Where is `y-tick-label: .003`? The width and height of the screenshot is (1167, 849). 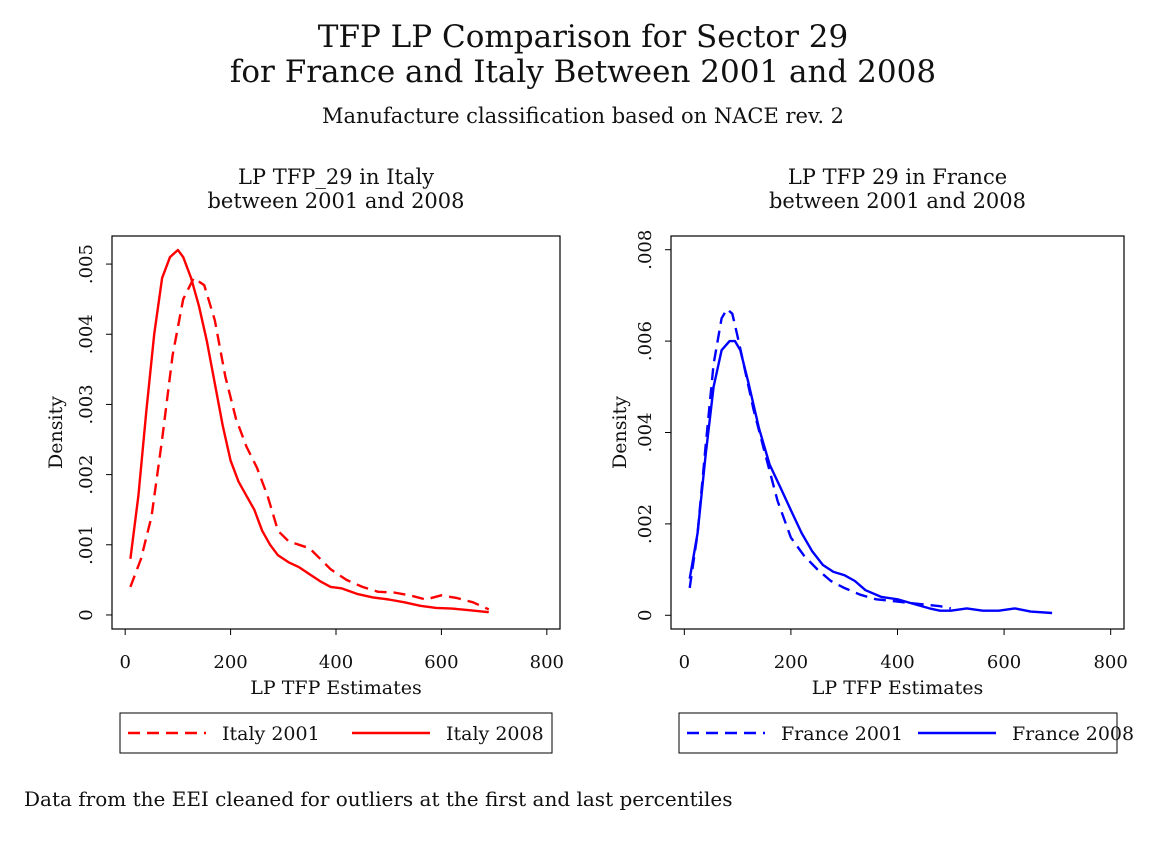
y-tick-label: .003 is located at coordinates (86, 404).